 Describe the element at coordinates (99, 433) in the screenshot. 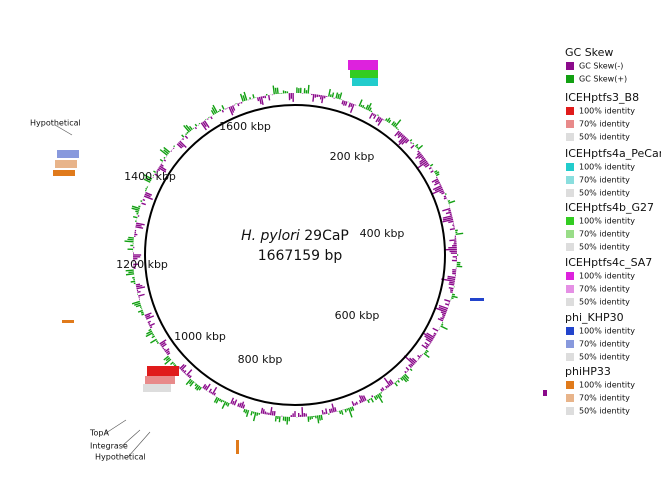

I see `gene-annotation: TopA` at that location.